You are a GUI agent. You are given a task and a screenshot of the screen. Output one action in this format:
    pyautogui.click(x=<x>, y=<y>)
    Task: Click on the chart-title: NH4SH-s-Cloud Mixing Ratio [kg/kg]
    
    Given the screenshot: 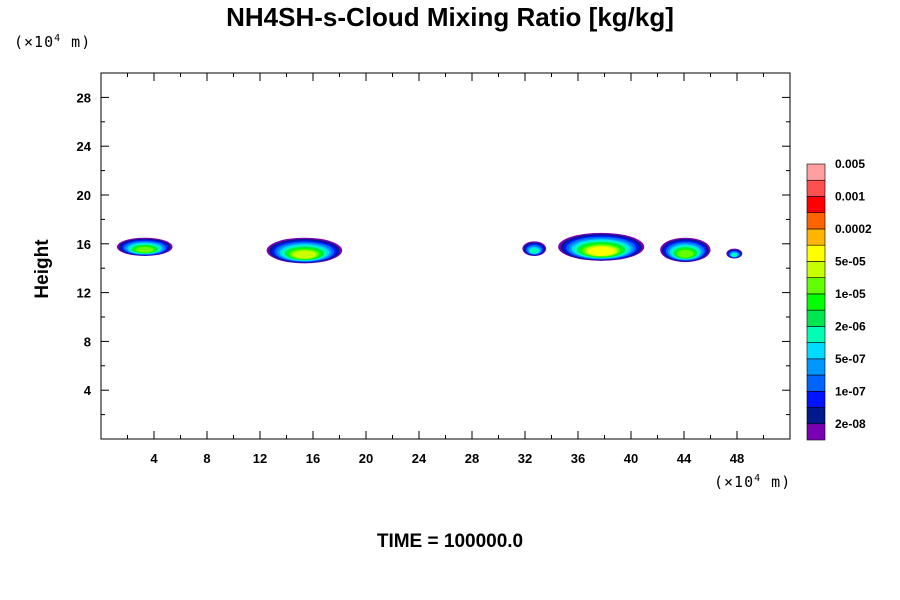 What is the action you would take?
    pyautogui.click(x=450, y=17)
    